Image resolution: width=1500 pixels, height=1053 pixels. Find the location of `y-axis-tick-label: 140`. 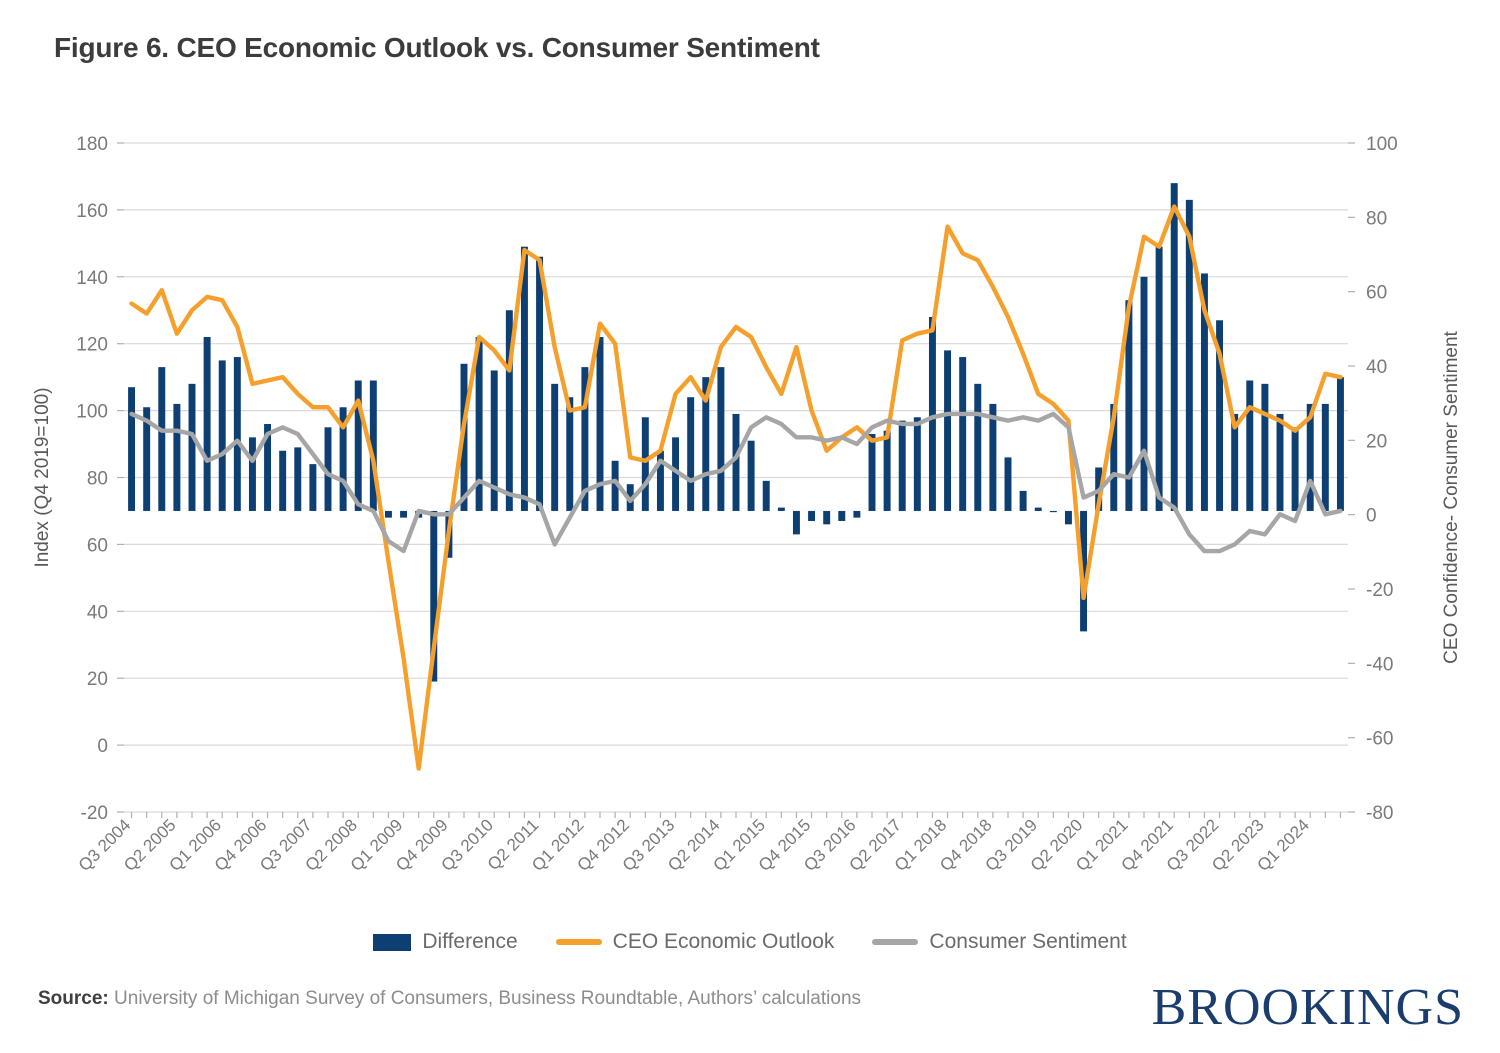

y-axis-tick-label: 140 is located at coordinates (92, 278).